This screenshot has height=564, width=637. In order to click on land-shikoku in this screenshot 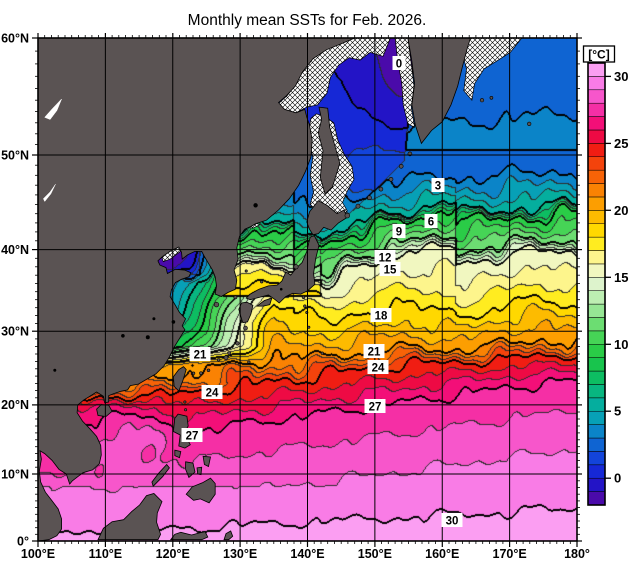, I will do `click(264, 302)`.